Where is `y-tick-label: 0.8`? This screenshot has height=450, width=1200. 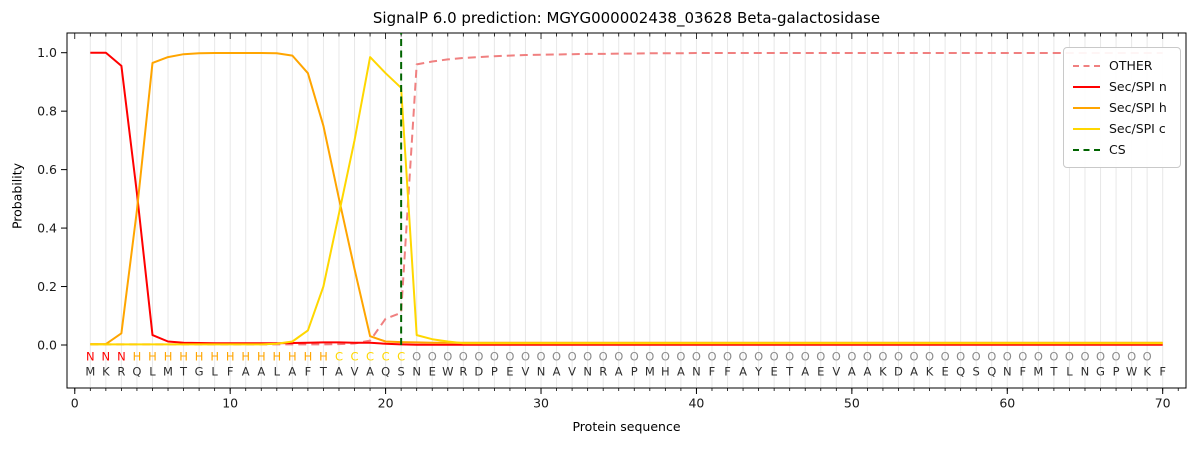
y-tick-label: 0.8 is located at coordinates (47, 110).